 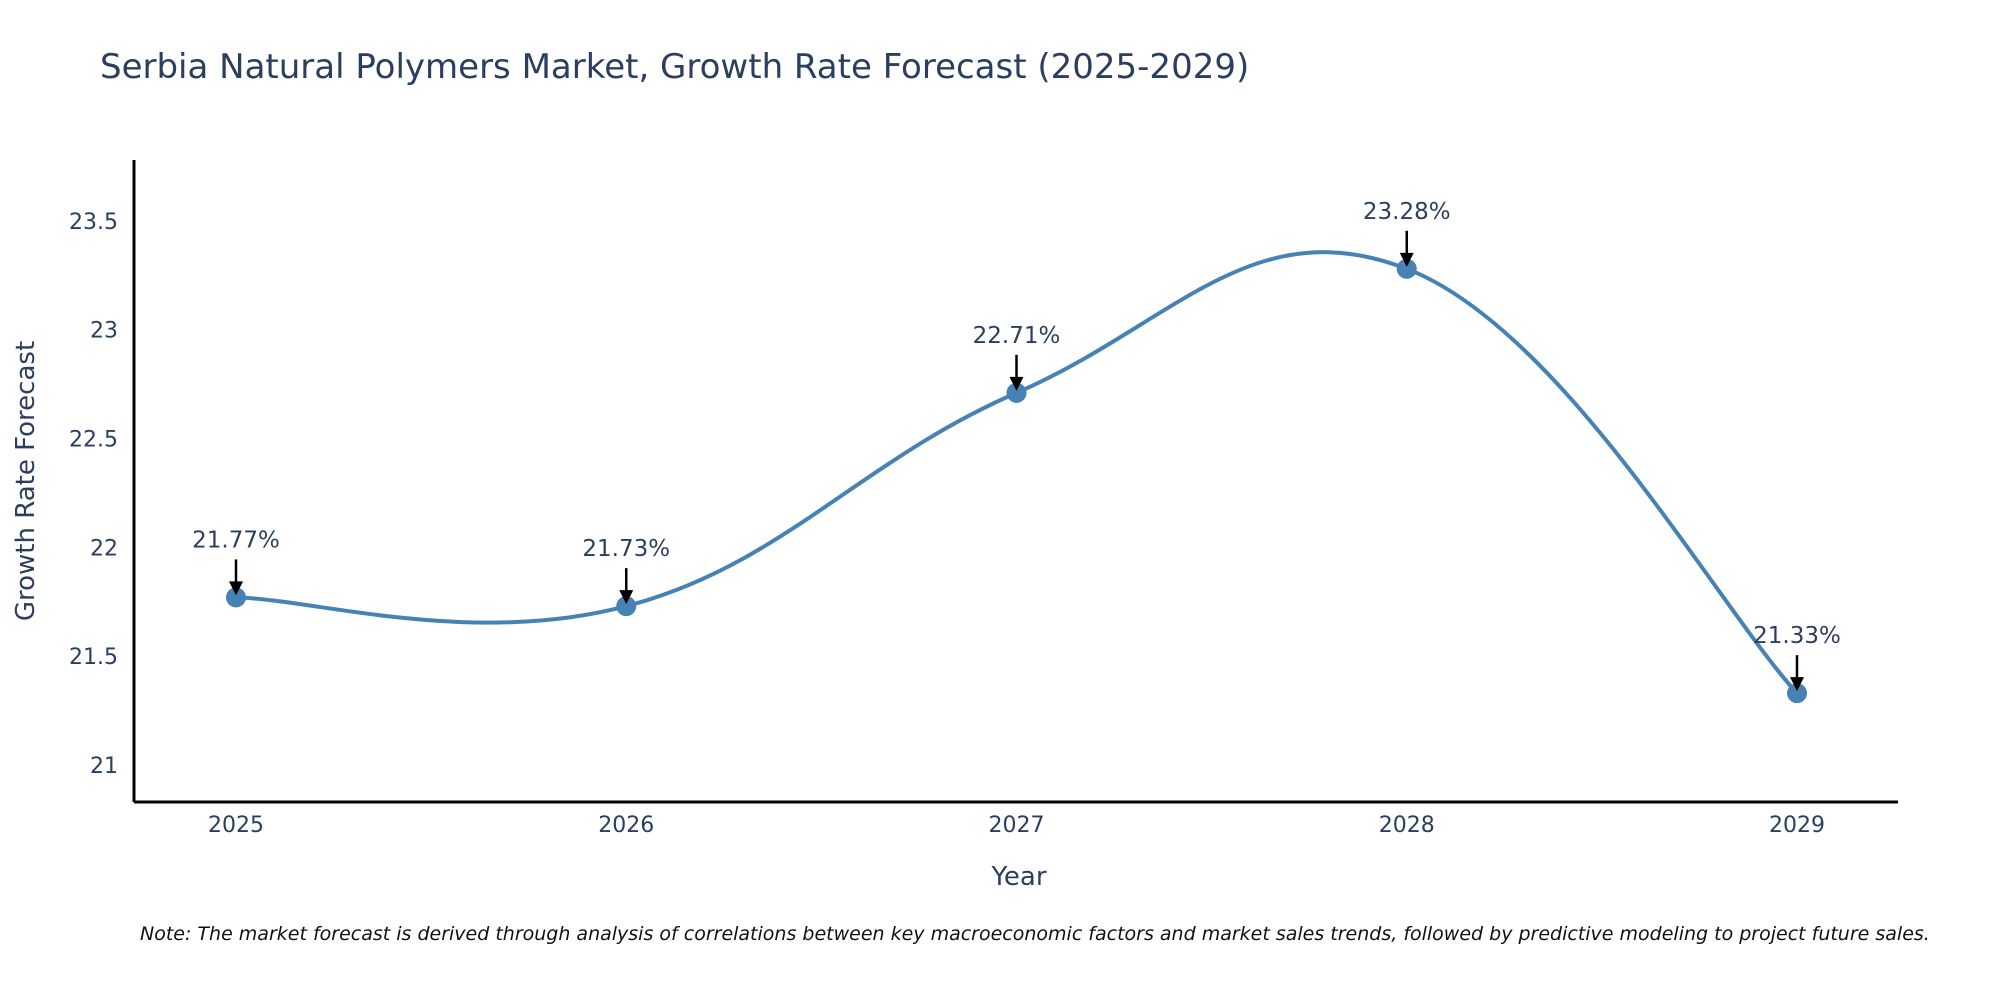 What do you see at coordinates (1797, 825) in the screenshot?
I see `x-tick-label: 2029` at bounding box center [1797, 825].